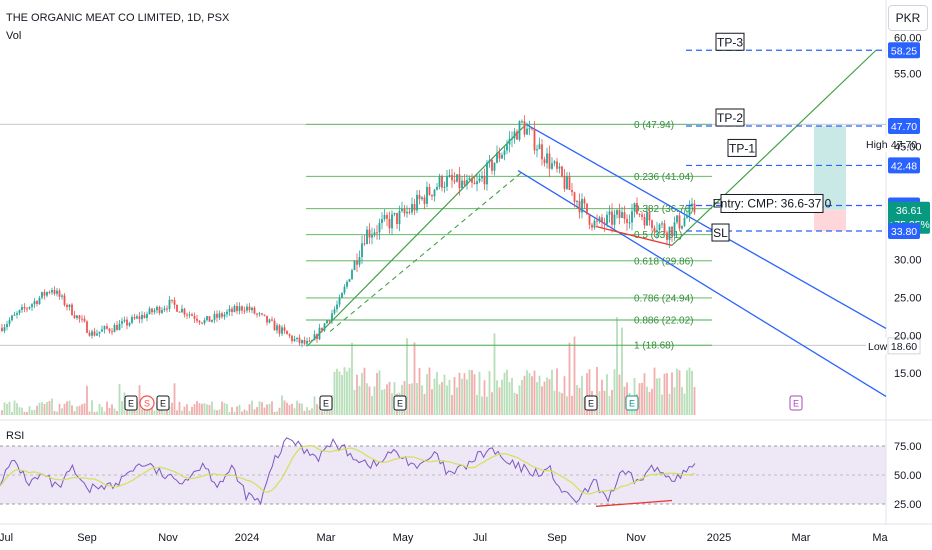 Image resolution: width=932 pixels, height=550 pixels. What do you see at coordinates (908, 147) in the screenshot?
I see `price-tick-label: 45.00` at bounding box center [908, 147].